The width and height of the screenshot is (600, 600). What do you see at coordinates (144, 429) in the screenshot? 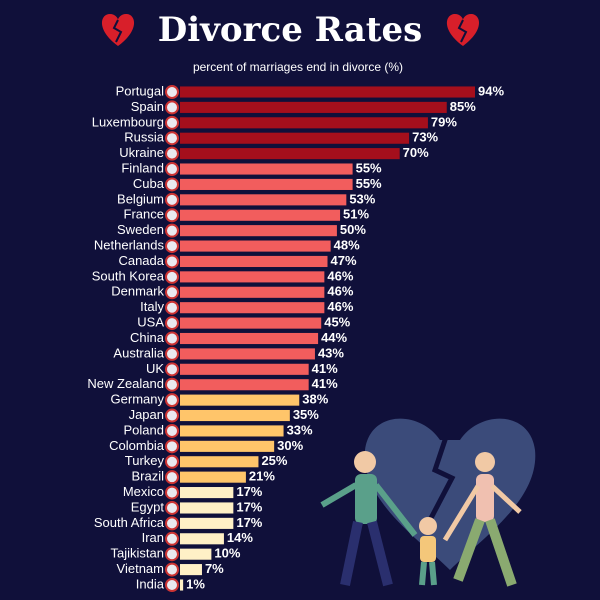
I see `category-label: Poland` at bounding box center [144, 429].